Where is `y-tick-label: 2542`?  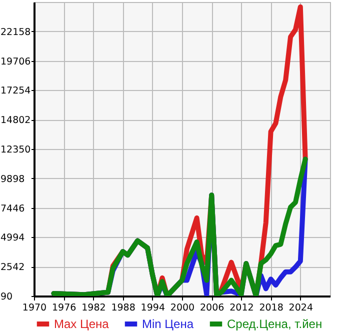 y-tick-label: 2542 is located at coordinates (12, 268).